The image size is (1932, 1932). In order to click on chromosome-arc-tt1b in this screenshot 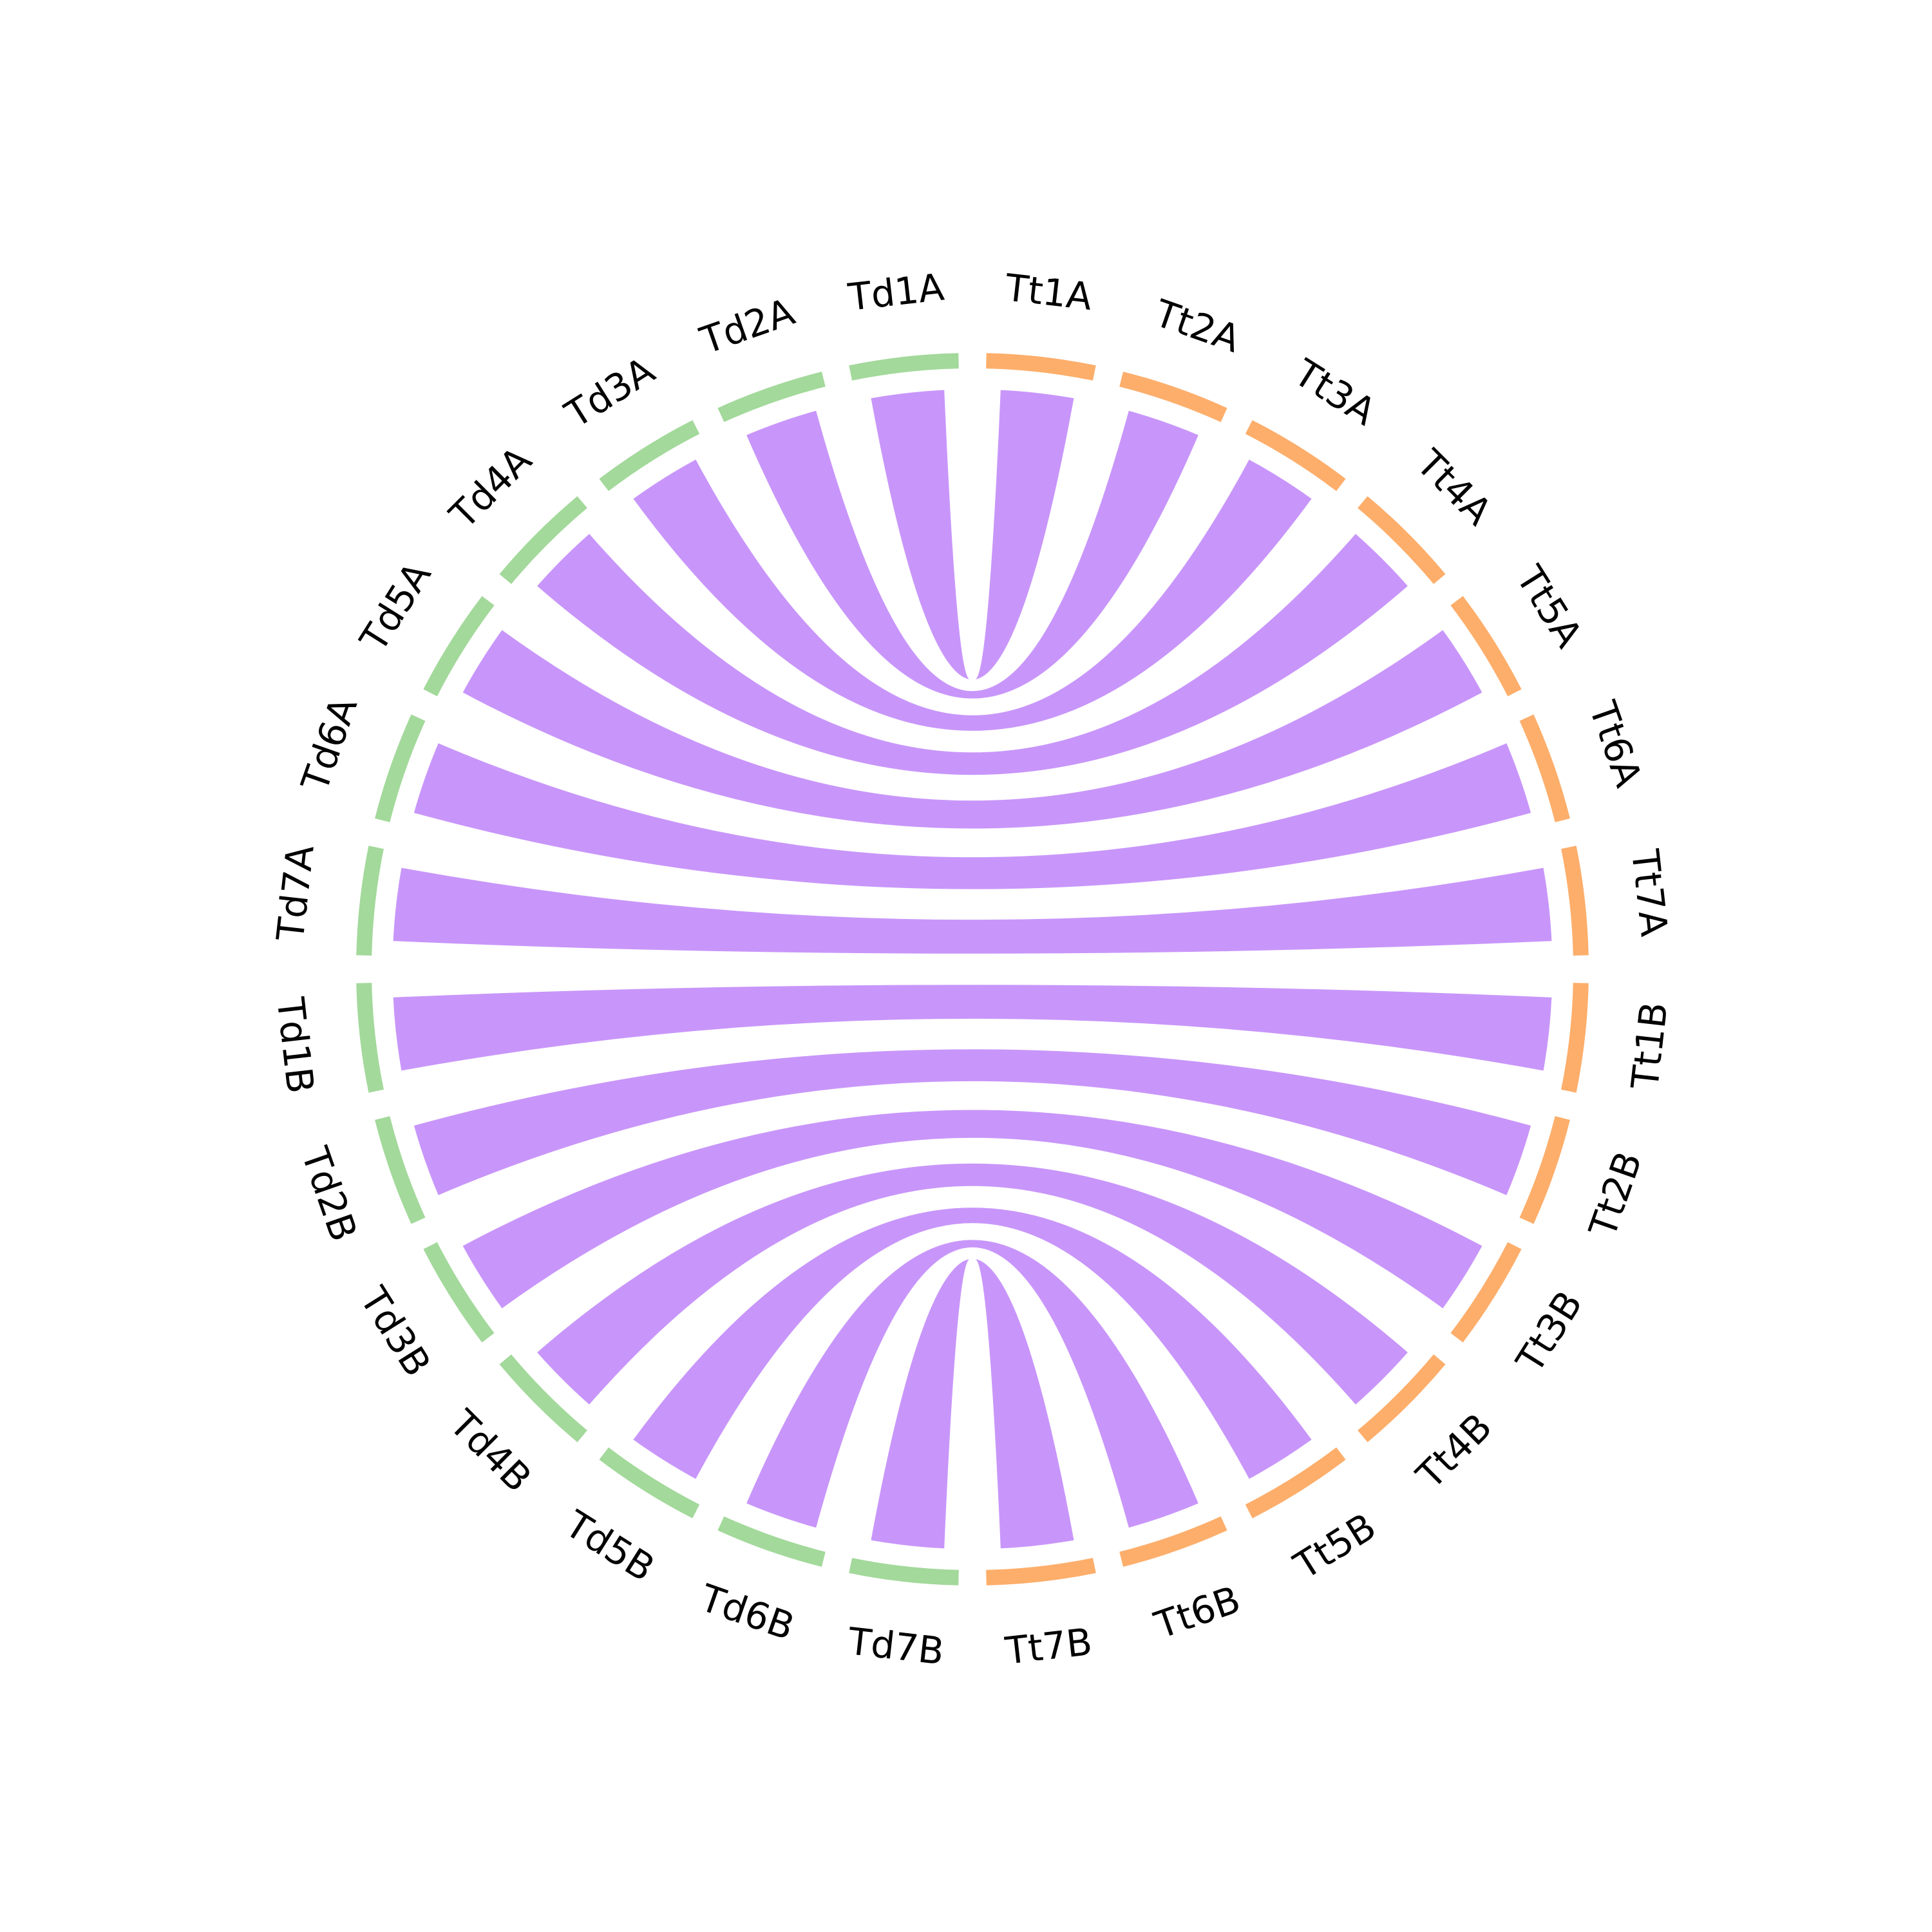, I will do `click(1575, 1038)`.